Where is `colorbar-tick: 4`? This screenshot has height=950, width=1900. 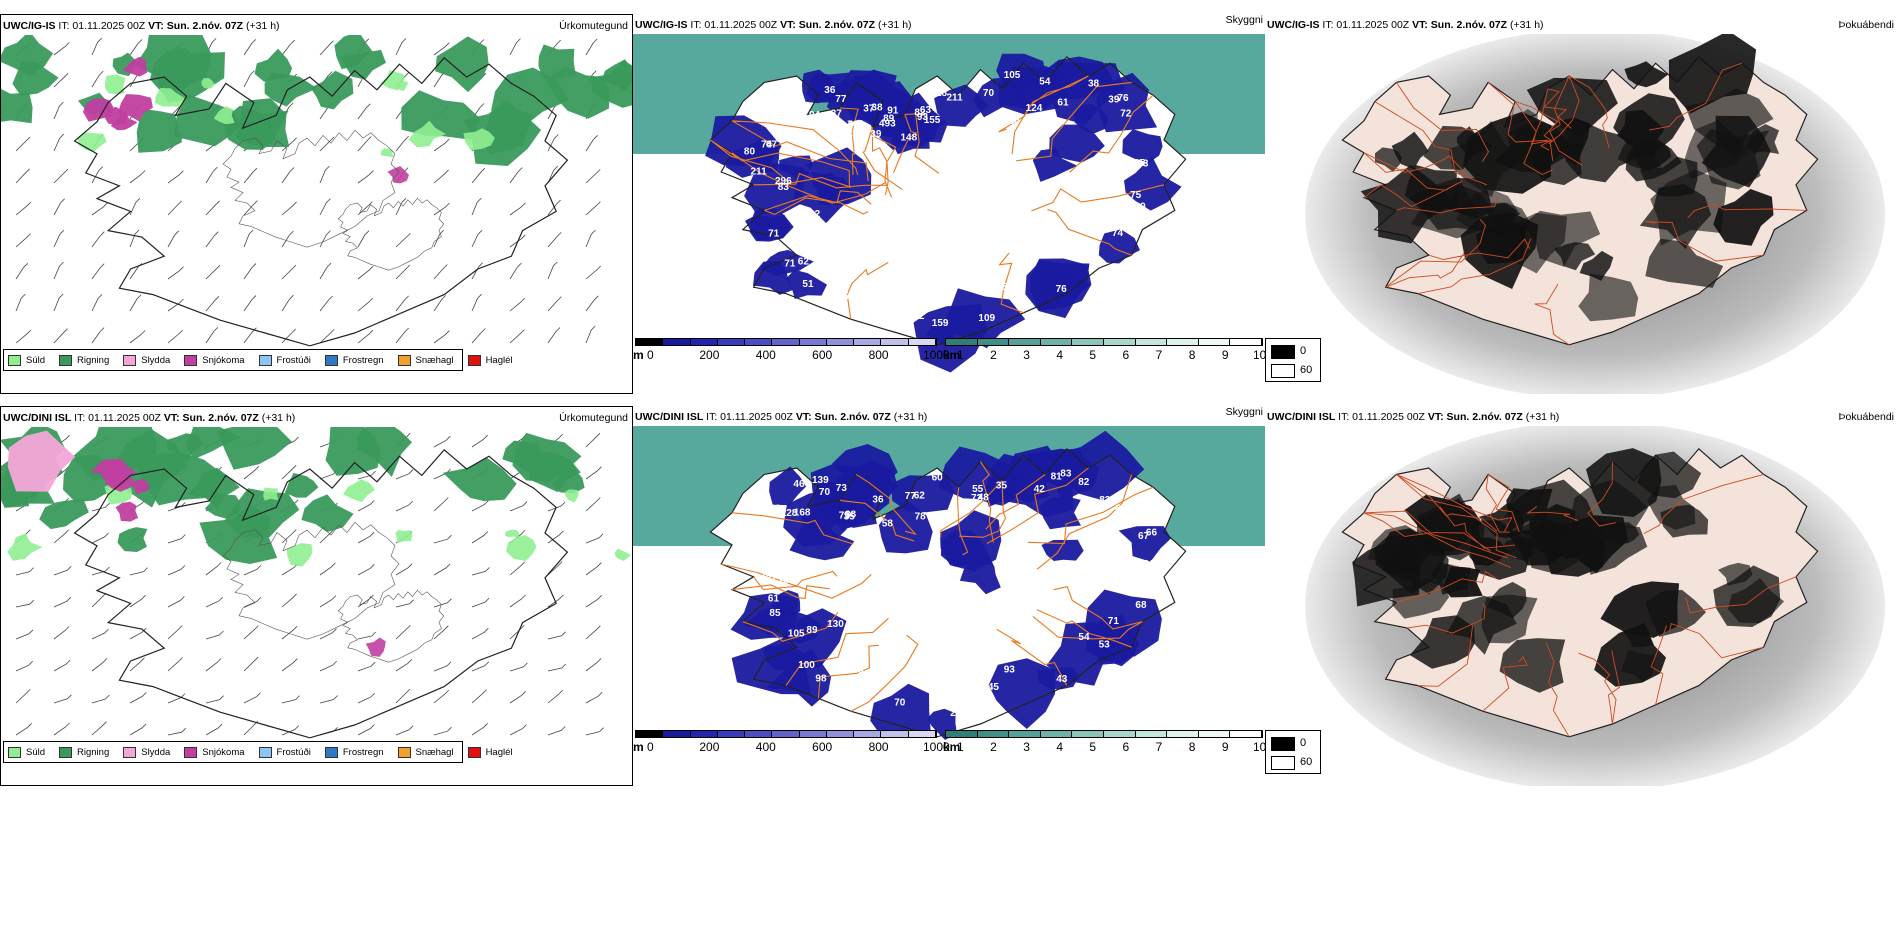 colorbar-tick: 4 is located at coordinates (1060, 355).